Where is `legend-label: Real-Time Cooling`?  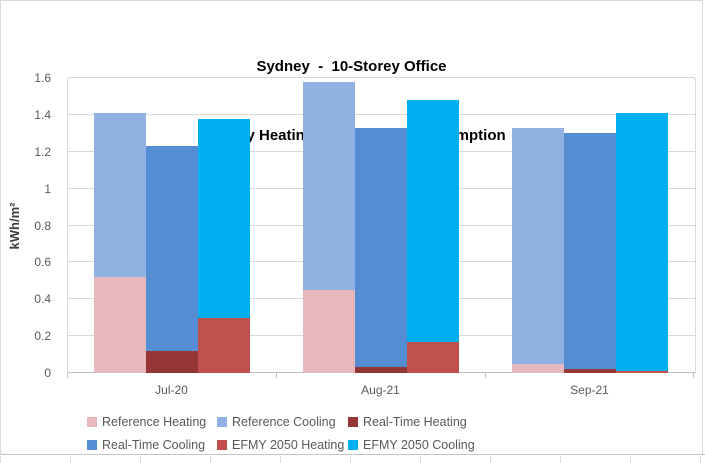 legend-label: Real-Time Cooling is located at coordinates (154, 444).